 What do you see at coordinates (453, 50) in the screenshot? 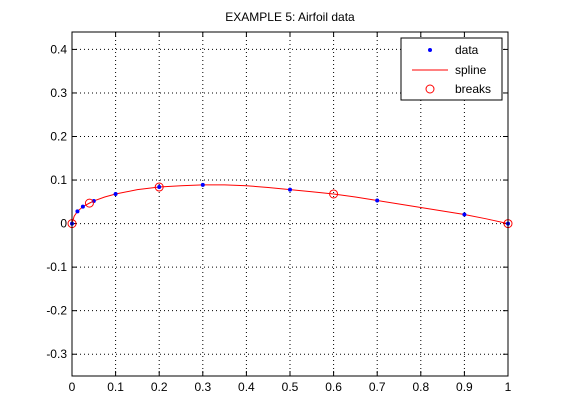
I see `legend-entry-data: data` at bounding box center [453, 50].